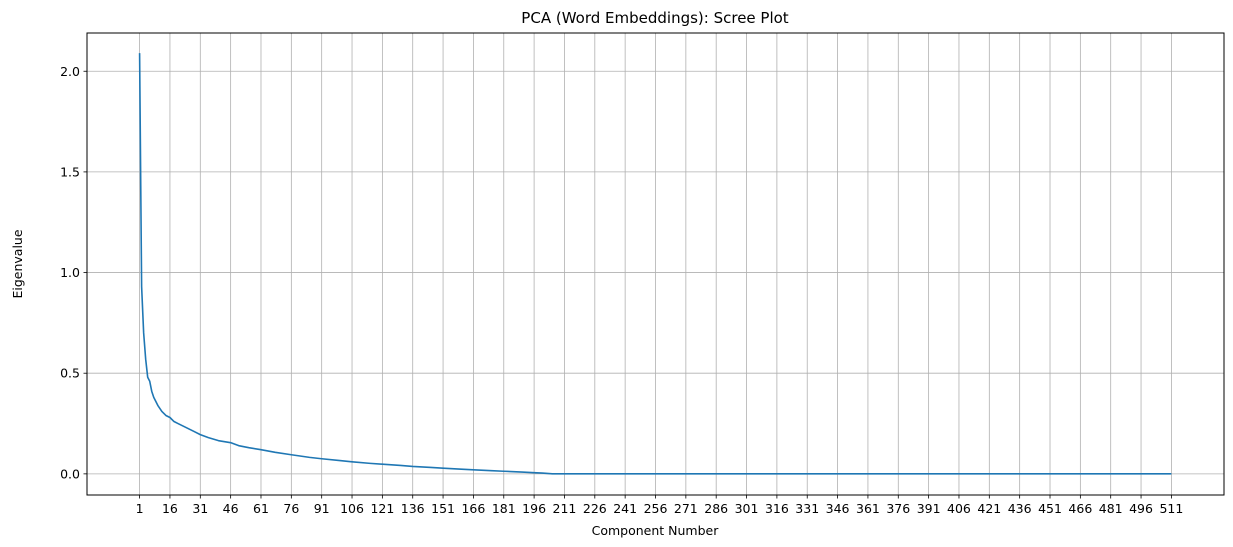 The width and height of the screenshot is (1233, 547). I want to click on x-tick-label: 91, so click(322, 508).